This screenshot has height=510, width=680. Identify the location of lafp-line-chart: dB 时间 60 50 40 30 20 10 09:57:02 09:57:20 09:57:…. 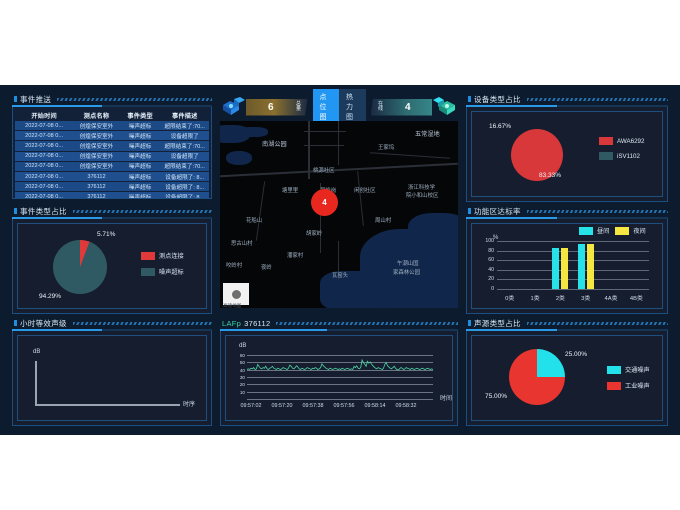
(339, 378).